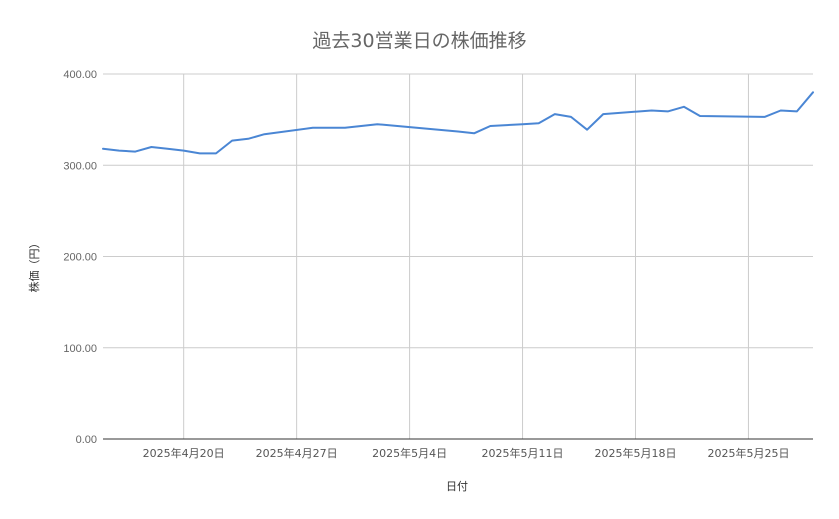 The height and width of the screenshot is (519, 839). Describe the element at coordinates (297, 453) in the screenshot. I see `x-tick-label: 2025年4月27日` at that location.